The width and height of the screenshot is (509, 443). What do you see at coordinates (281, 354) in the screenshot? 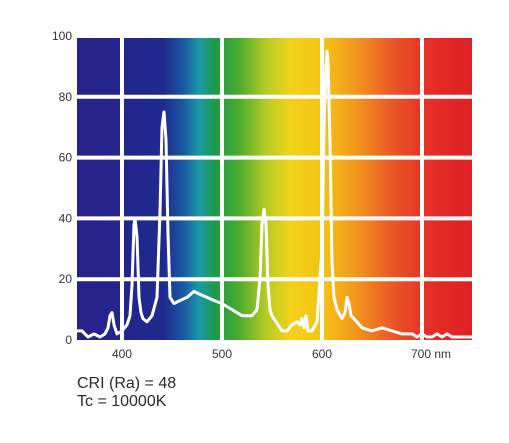
I see `x-axis-ticks: 400 500 600 700 nm` at bounding box center [281, 354].